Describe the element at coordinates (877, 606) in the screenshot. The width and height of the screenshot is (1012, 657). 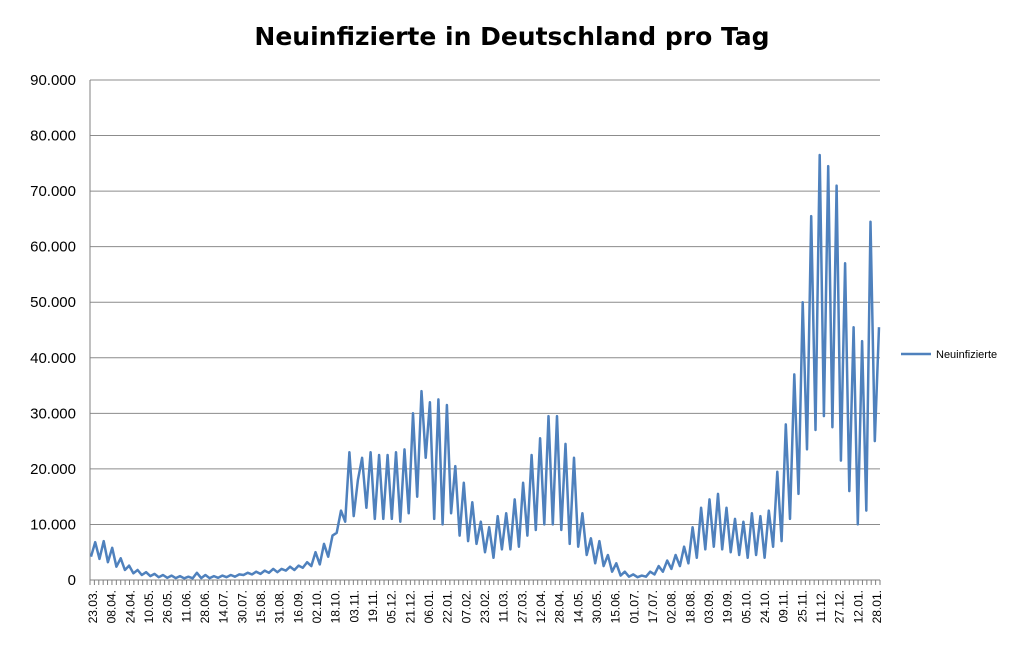
I see `x-tick-label: 28.01.` at that location.